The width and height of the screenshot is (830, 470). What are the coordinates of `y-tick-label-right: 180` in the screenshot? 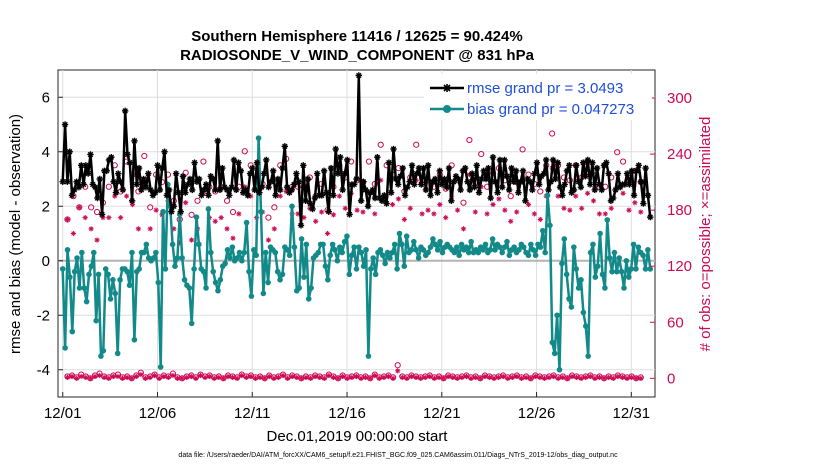 It's located at (679, 210).